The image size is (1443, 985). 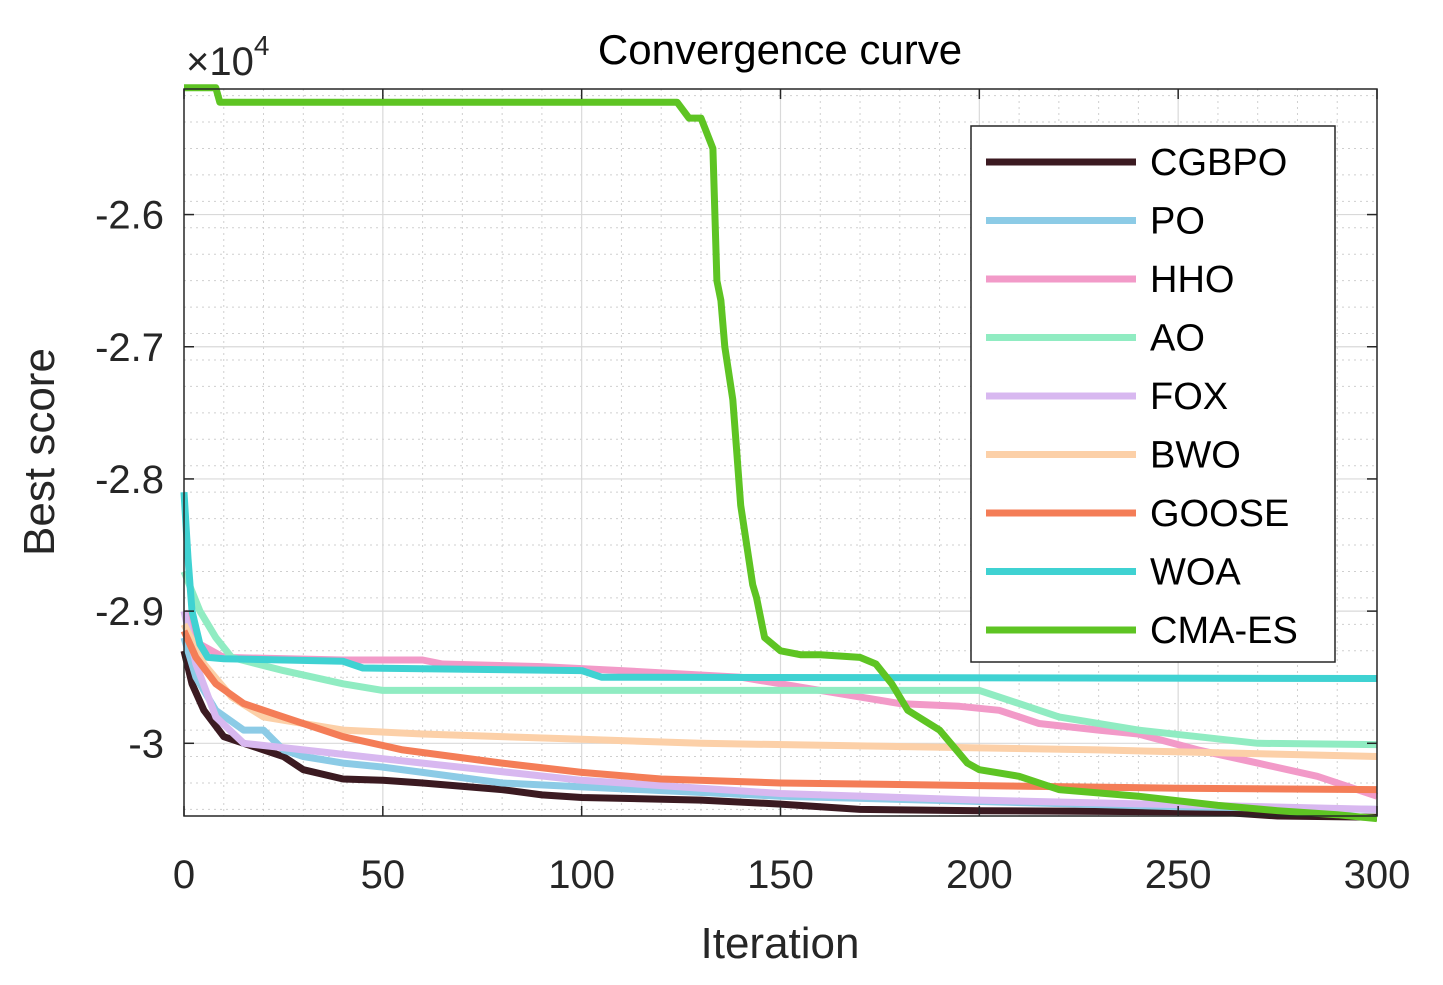 What do you see at coordinates (129, 480) in the screenshot?
I see `y-tick-label: -2.8` at bounding box center [129, 480].